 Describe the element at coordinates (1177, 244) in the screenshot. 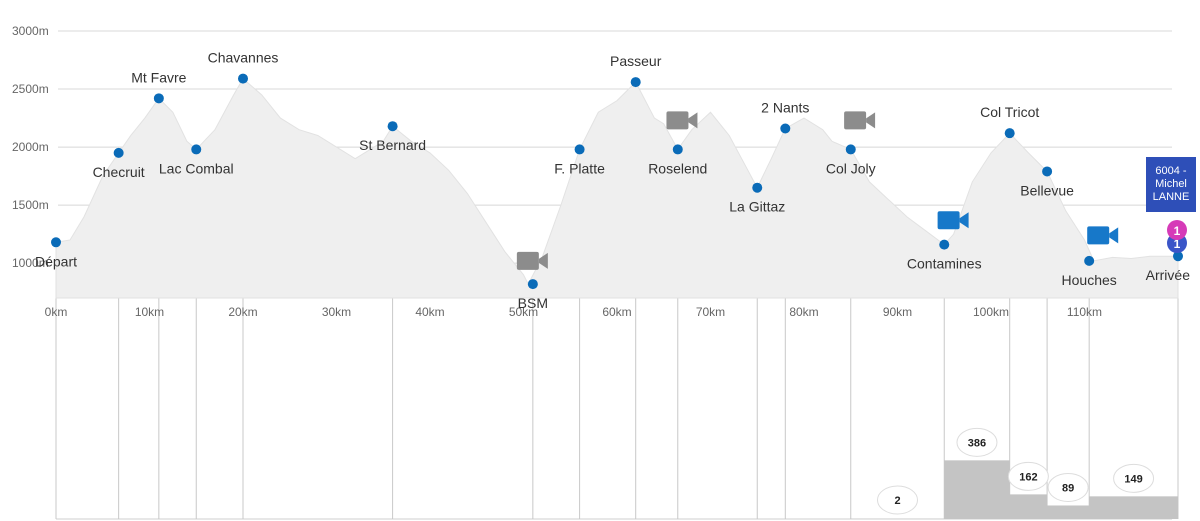

I see `runner-marker-blue-label: 1` at that location.